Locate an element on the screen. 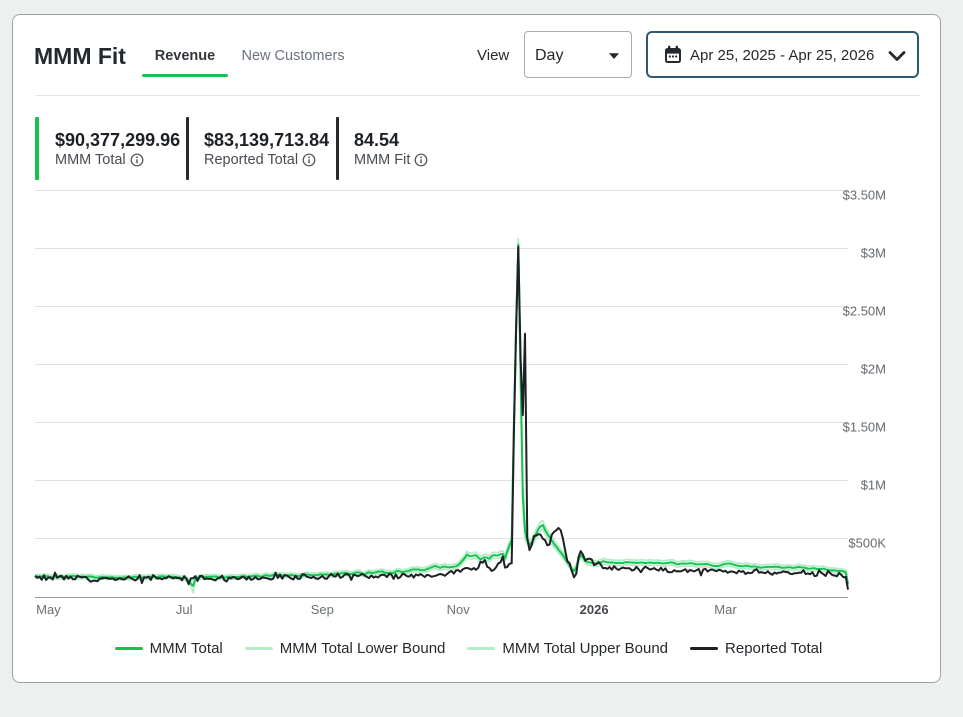  svg-text: $1.50M is located at coordinates (864, 427).